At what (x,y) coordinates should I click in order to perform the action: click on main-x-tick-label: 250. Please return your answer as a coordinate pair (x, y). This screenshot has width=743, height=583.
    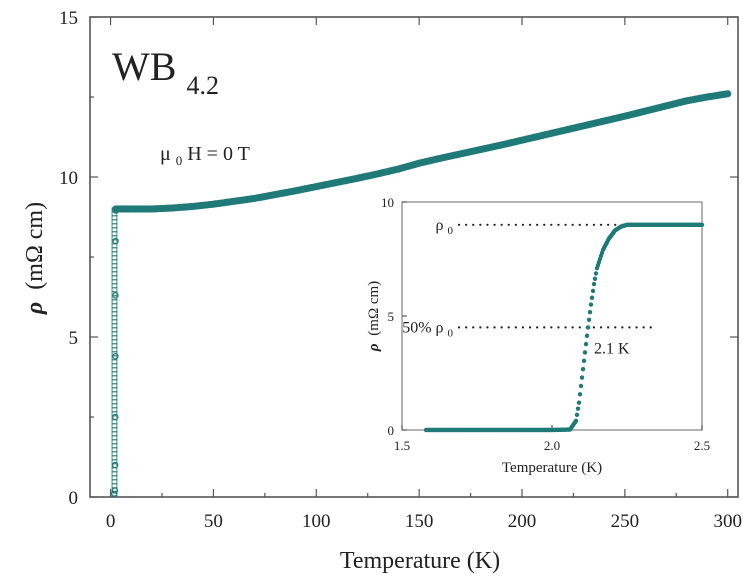
    Looking at the image, I should click on (625, 521).